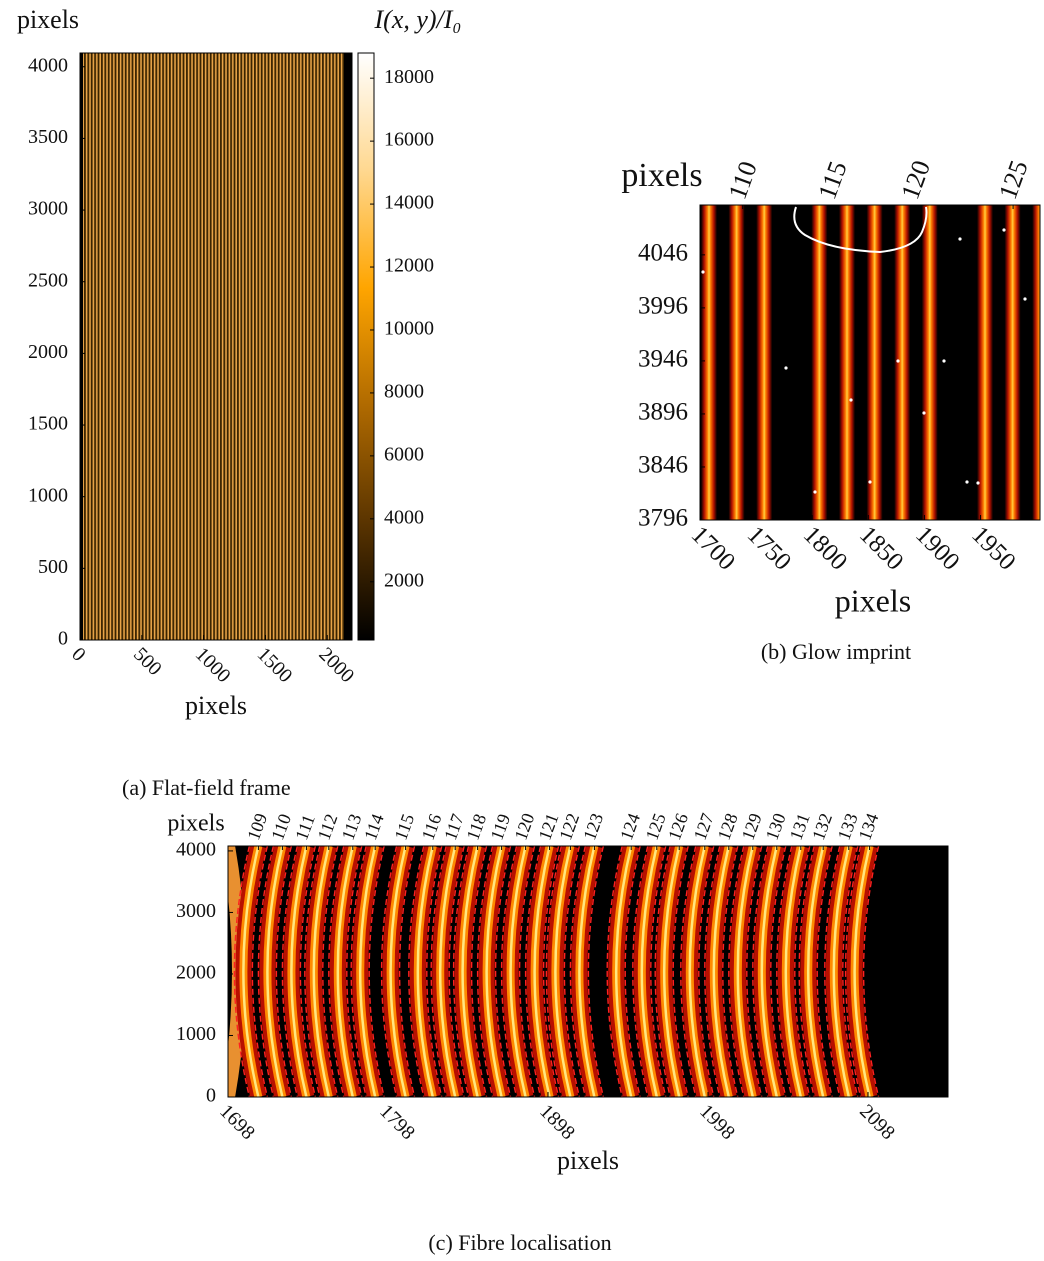 This screenshot has width=1044, height=1261. I want to click on x-tick-label: 2000, so click(336, 665).